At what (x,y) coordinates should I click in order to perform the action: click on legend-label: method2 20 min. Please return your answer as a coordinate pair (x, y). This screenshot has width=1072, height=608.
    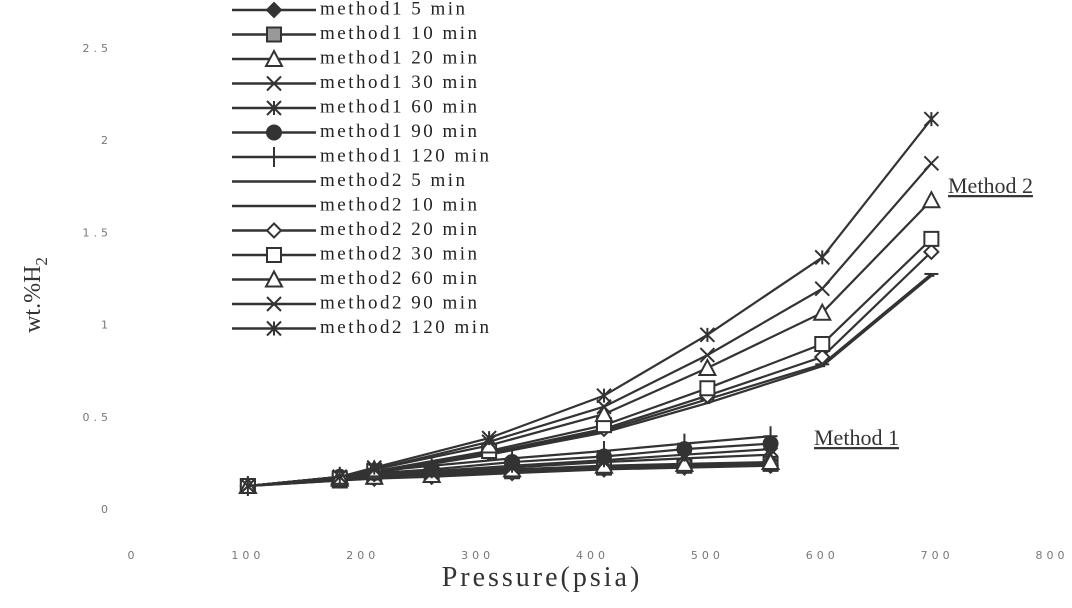
    Looking at the image, I should click on (400, 229).